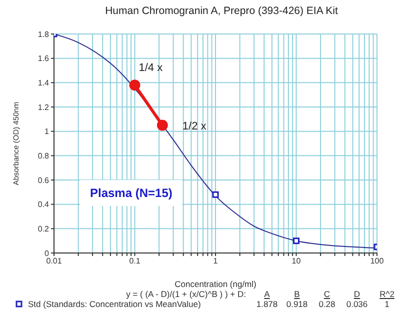  What do you see at coordinates (44, 59) in the screenshot?
I see `y-tick-label: 1.6` at bounding box center [44, 59].